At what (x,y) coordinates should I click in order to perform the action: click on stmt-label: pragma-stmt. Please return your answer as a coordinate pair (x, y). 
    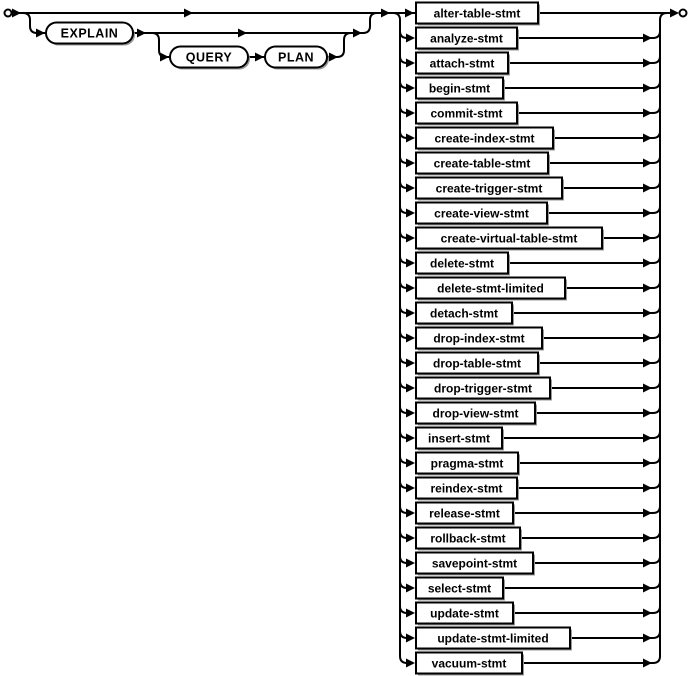
    Looking at the image, I should click on (467, 464).